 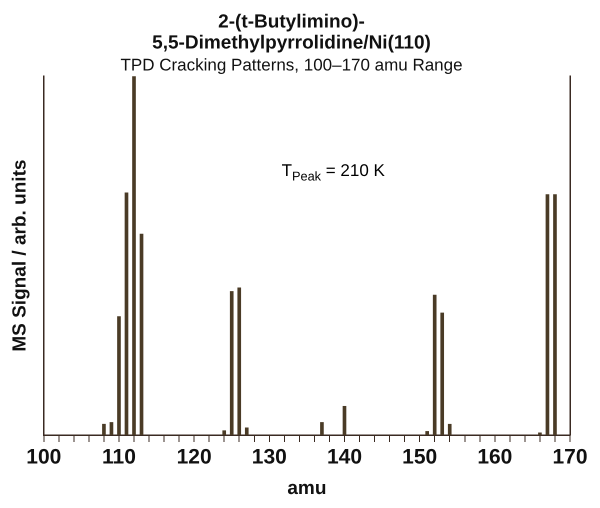 I want to click on x-axis-title: amu, so click(x=306, y=488).